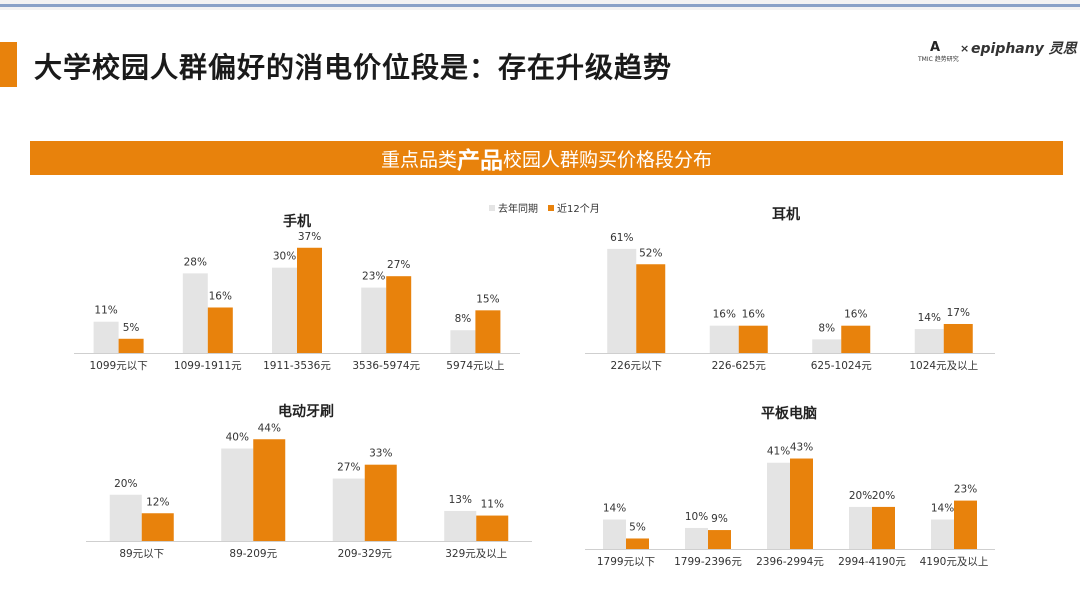 This screenshot has width=1080, height=609. I want to click on toothbrush-tick-label-0: 89元以下, so click(141, 554).